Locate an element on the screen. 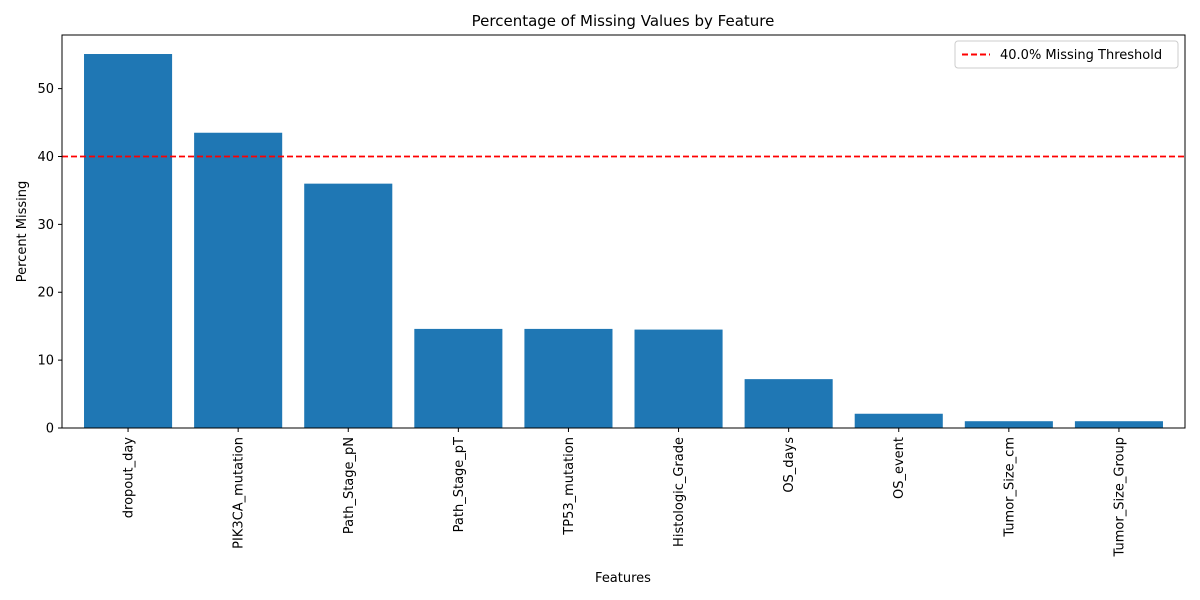  y-tick-label: 20 is located at coordinates (45, 293).